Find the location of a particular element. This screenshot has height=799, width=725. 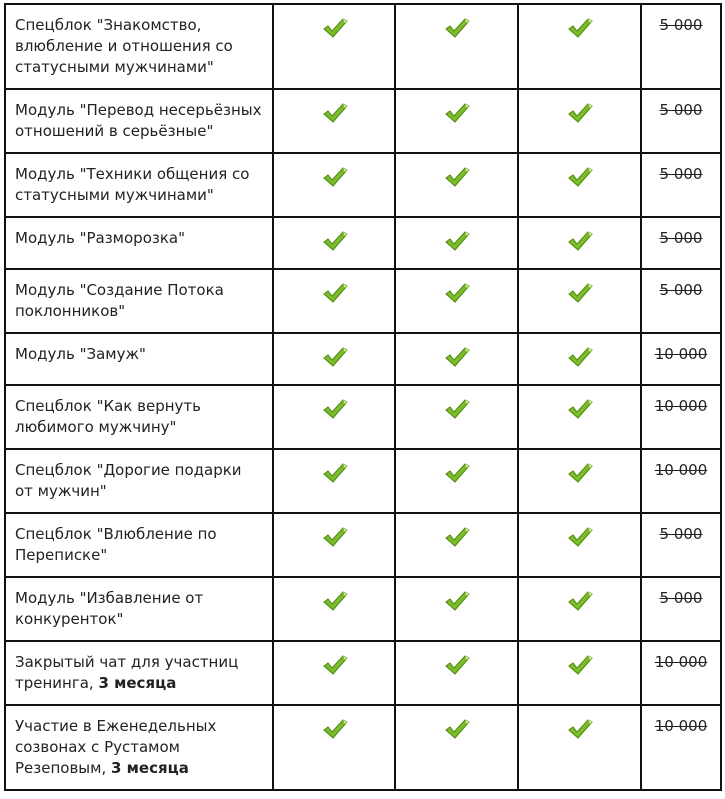

feature-name: Модуль "Разморозка" is located at coordinates (100, 238).